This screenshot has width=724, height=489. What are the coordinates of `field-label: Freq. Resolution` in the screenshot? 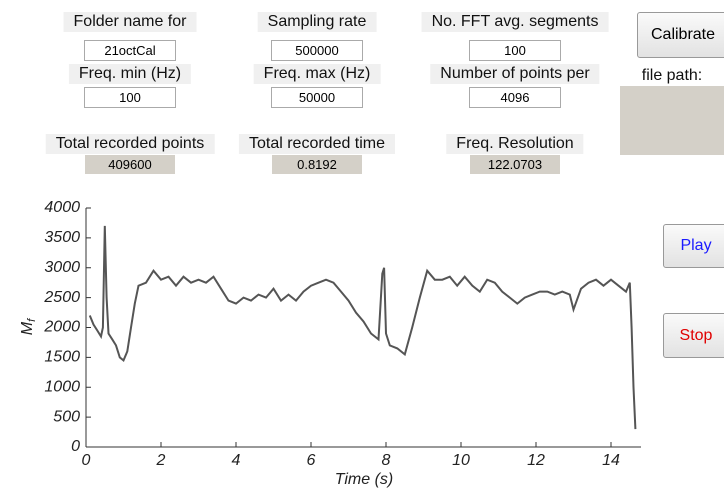 It's located at (515, 144).